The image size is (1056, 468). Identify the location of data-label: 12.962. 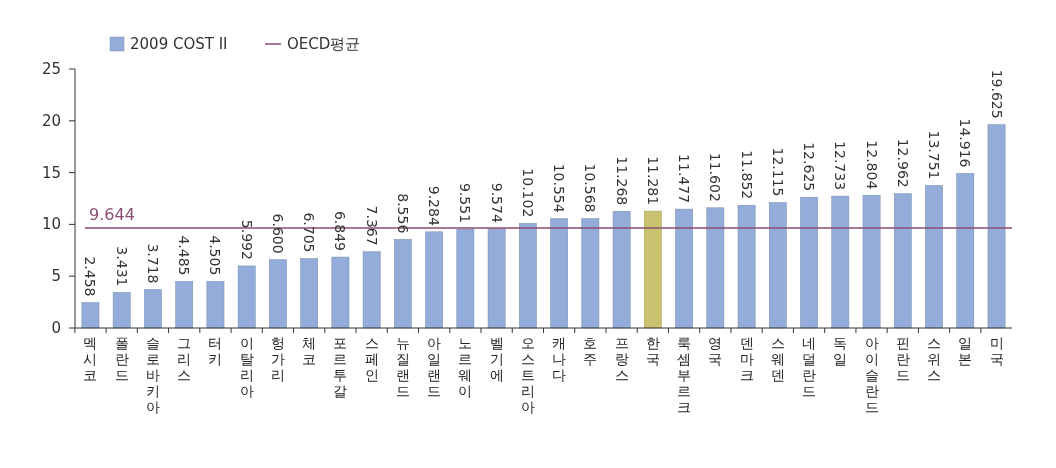
(902, 163).